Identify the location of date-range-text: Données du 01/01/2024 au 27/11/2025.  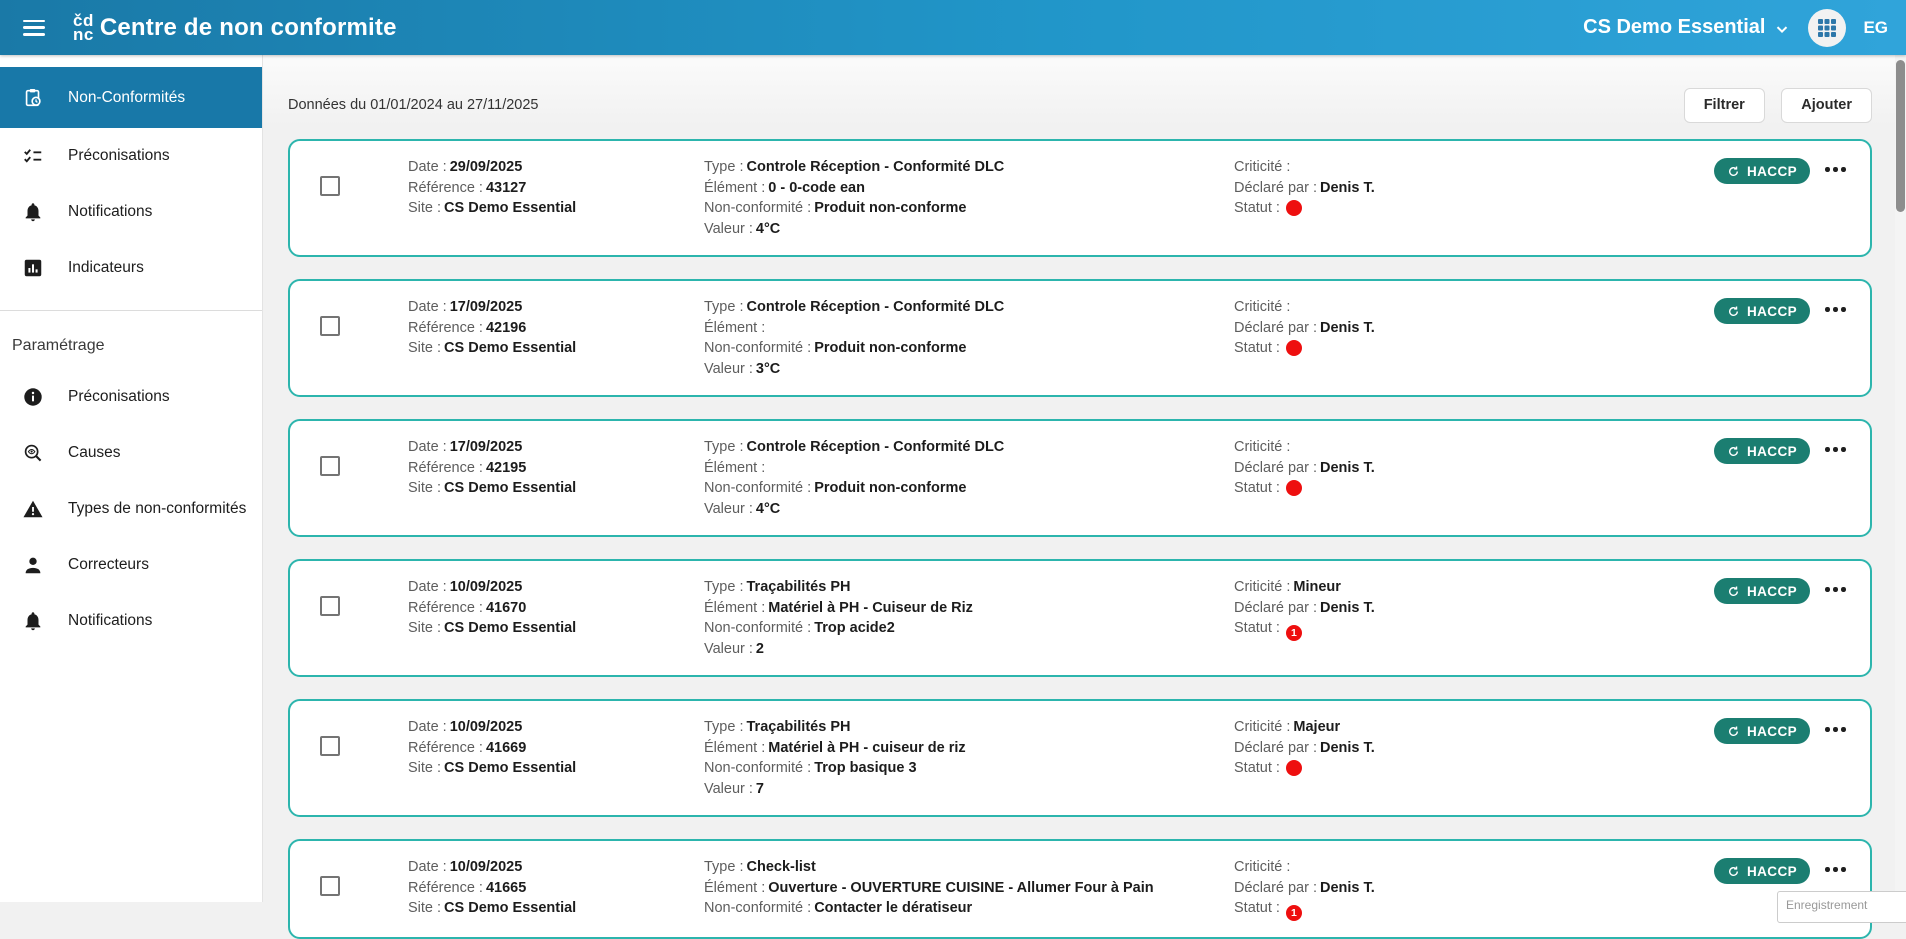
(413, 105).